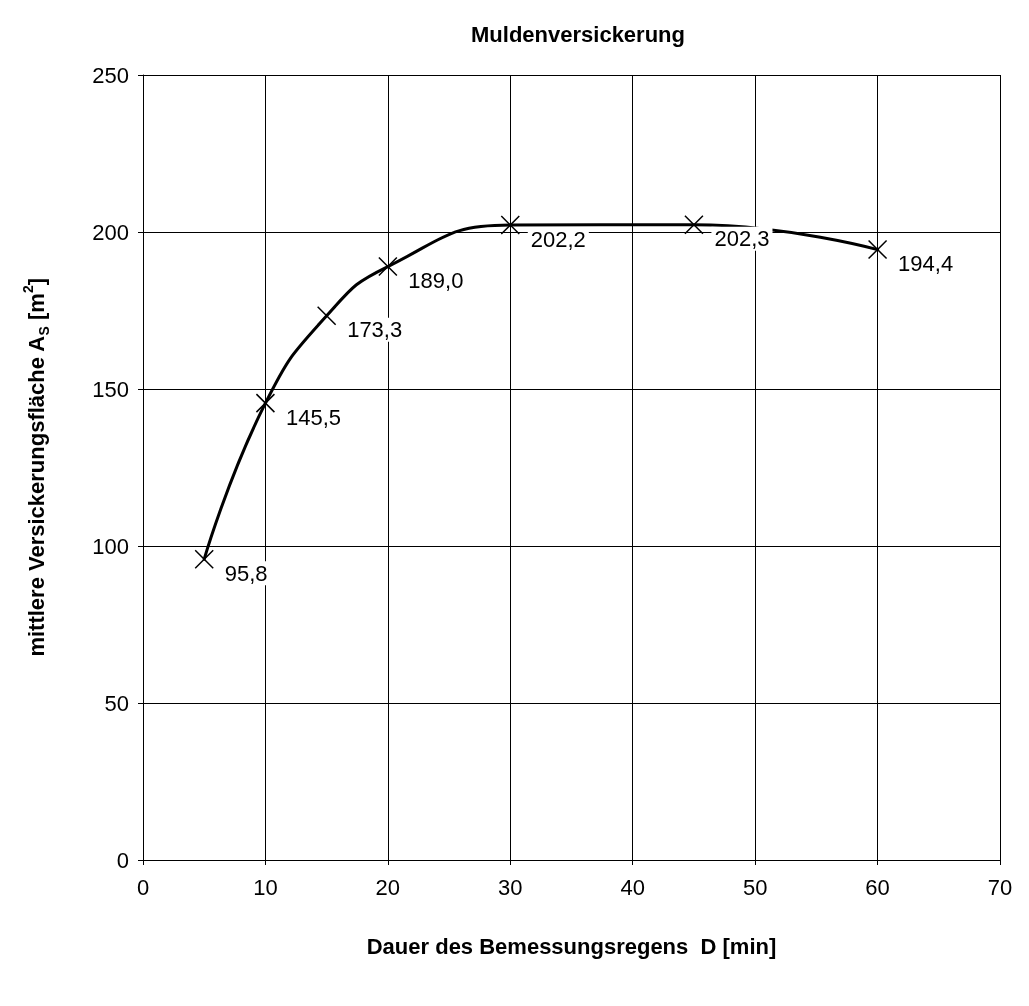 The width and height of the screenshot is (1029, 1006). I want to click on y-tick-label: 0, so click(122, 860).